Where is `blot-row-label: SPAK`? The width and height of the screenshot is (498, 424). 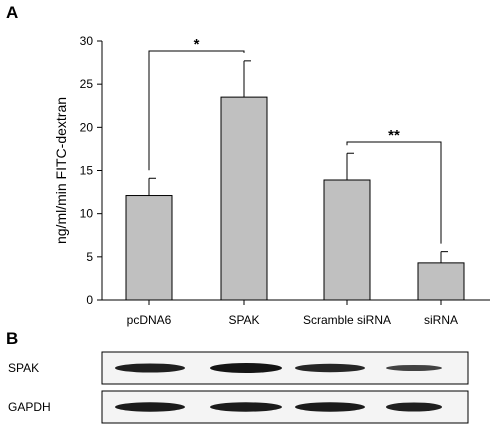 blot-row-label: SPAK is located at coordinates (23, 368).